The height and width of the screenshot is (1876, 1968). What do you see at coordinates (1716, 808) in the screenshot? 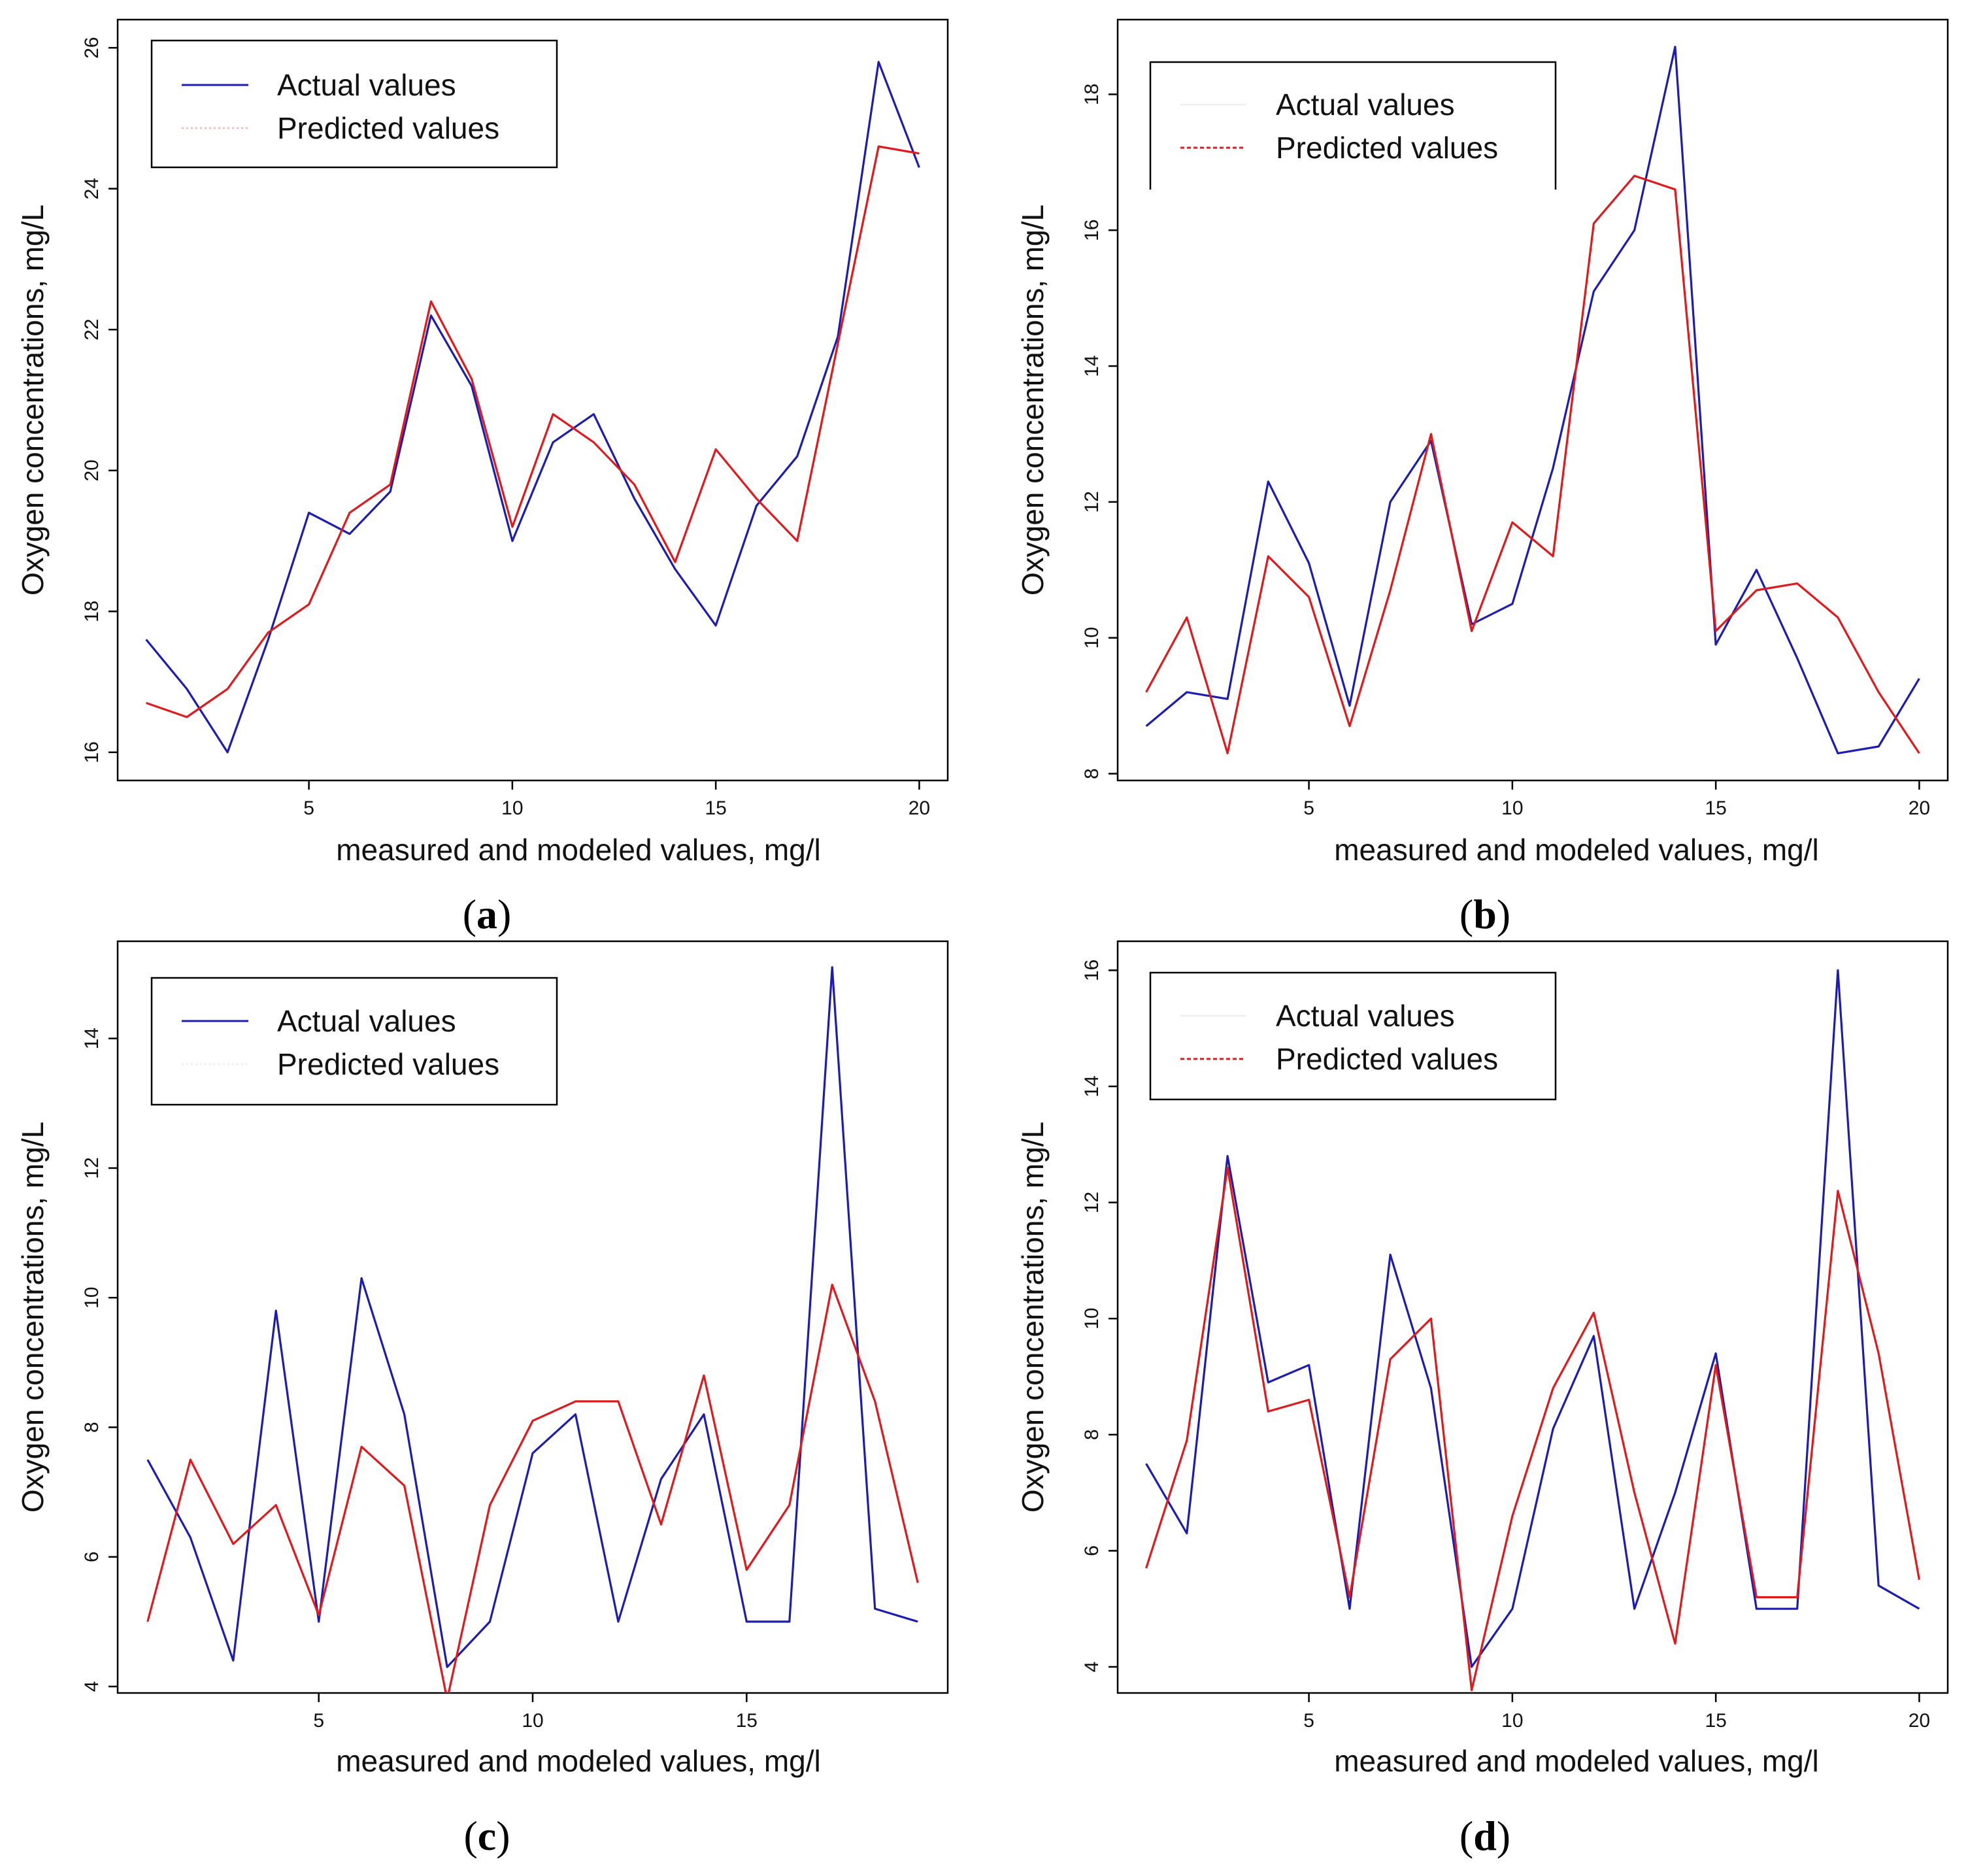
I see `panel-b-x-tick-label: 15` at bounding box center [1716, 808].